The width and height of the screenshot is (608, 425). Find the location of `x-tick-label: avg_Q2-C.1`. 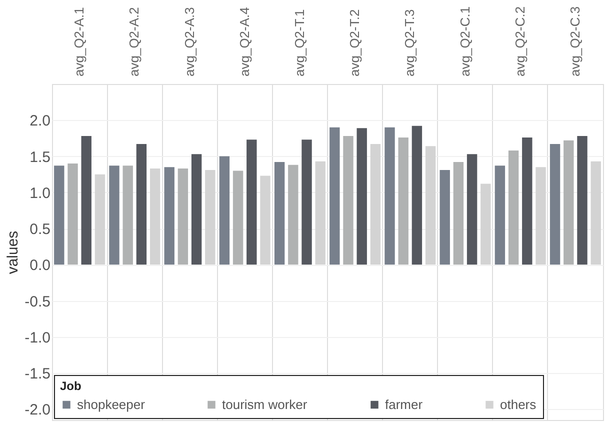

x-tick-label: avg_Q2-C.1 is located at coordinates (464, 41).